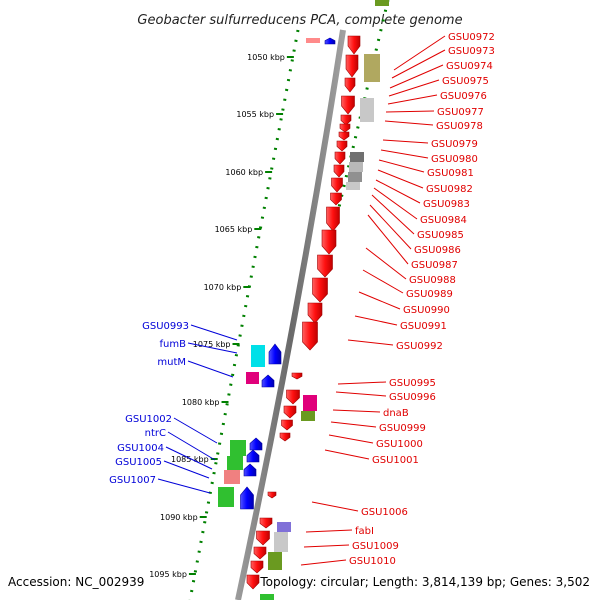 The height and width of the screenshot is (600, 600). What do you see at coordinates (201, 402) in the screenshot?
I see `scale-tick-label: 1080 kbp` at bounding box center [201, 402].